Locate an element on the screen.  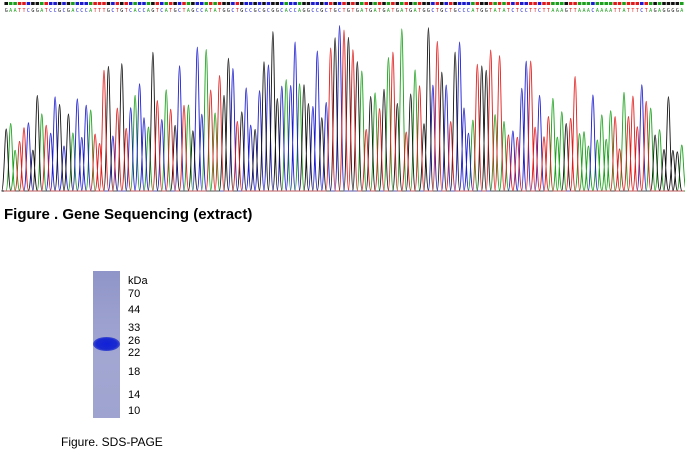
marker-unit-label: kDa is located at coordinates (138, 281).